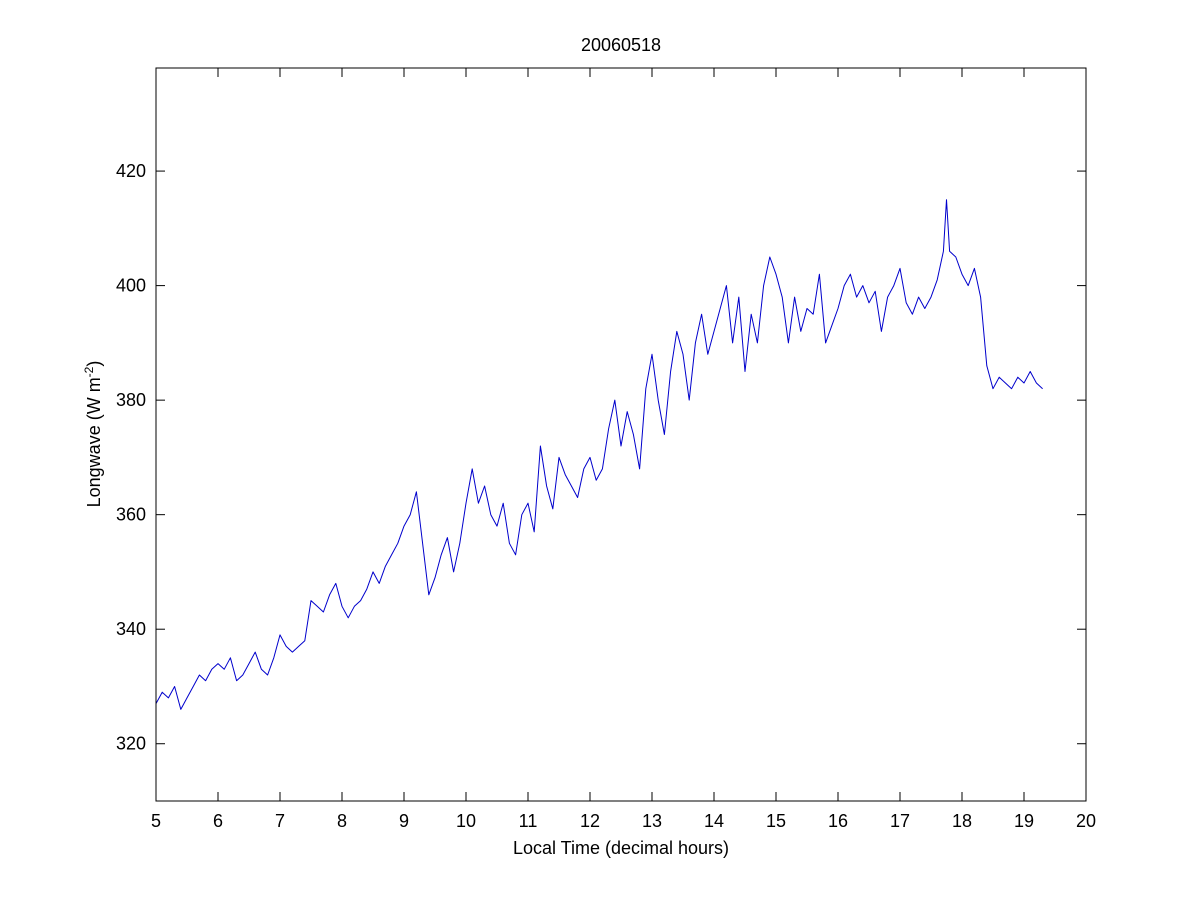 This screenshot has width=1200, height=905. I want to click on x-tick-label: 6, so click(218, 821).